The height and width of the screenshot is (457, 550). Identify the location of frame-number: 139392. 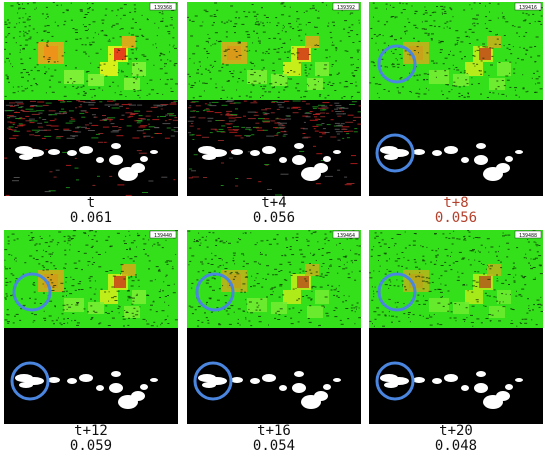
(346, 8).